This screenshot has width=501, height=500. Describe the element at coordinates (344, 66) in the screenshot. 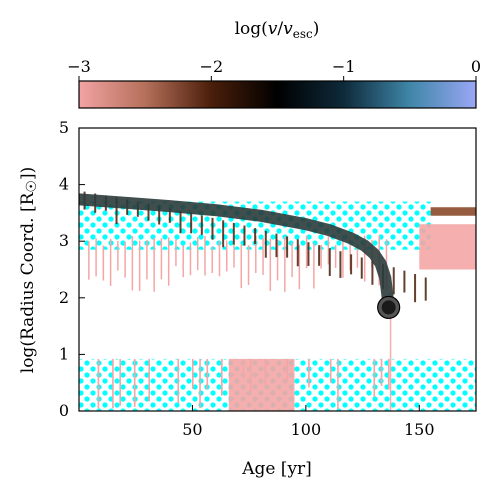

I see `colorbar-tick-label: −1` at that location.